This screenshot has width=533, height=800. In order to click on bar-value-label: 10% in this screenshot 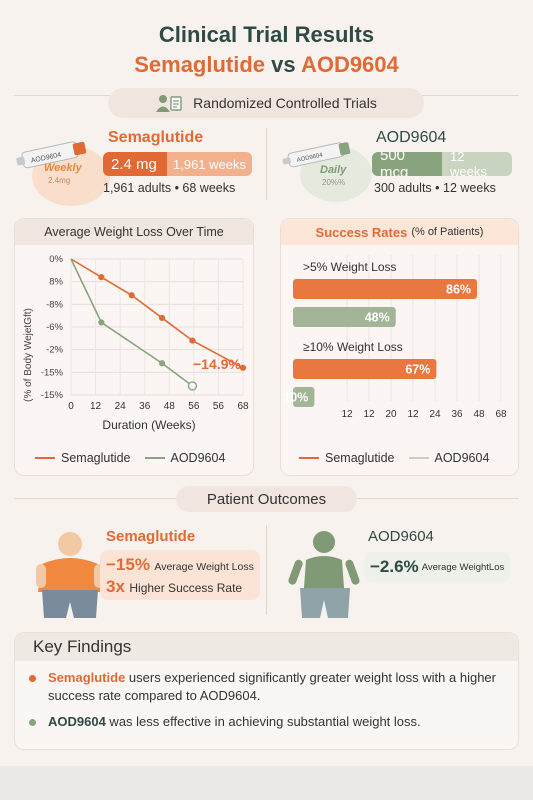, I will do `click(295, 398)`.